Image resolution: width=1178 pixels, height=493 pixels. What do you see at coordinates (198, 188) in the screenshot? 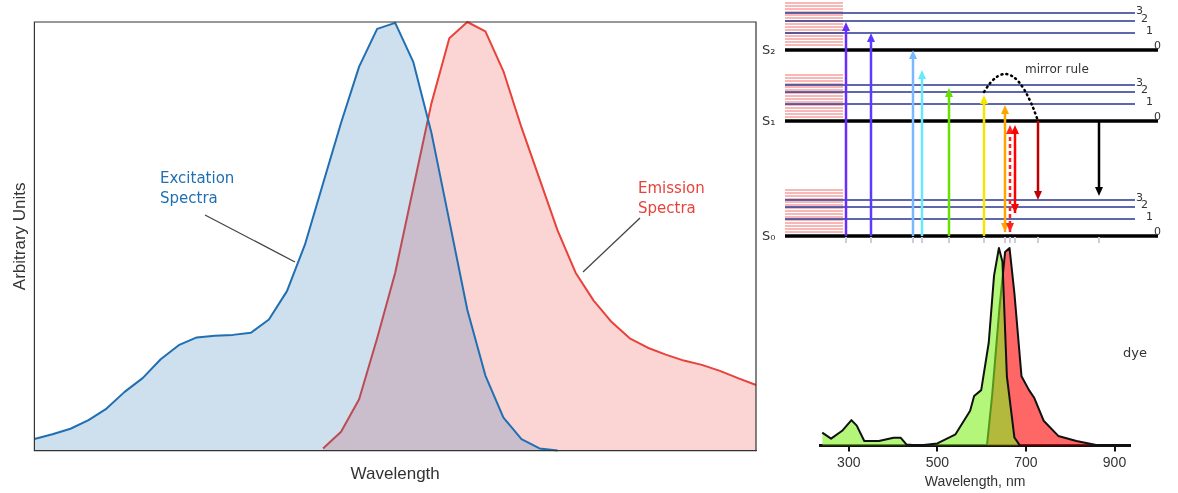
I see `text: Excitation Spectra` at bounding box center [198, 188].